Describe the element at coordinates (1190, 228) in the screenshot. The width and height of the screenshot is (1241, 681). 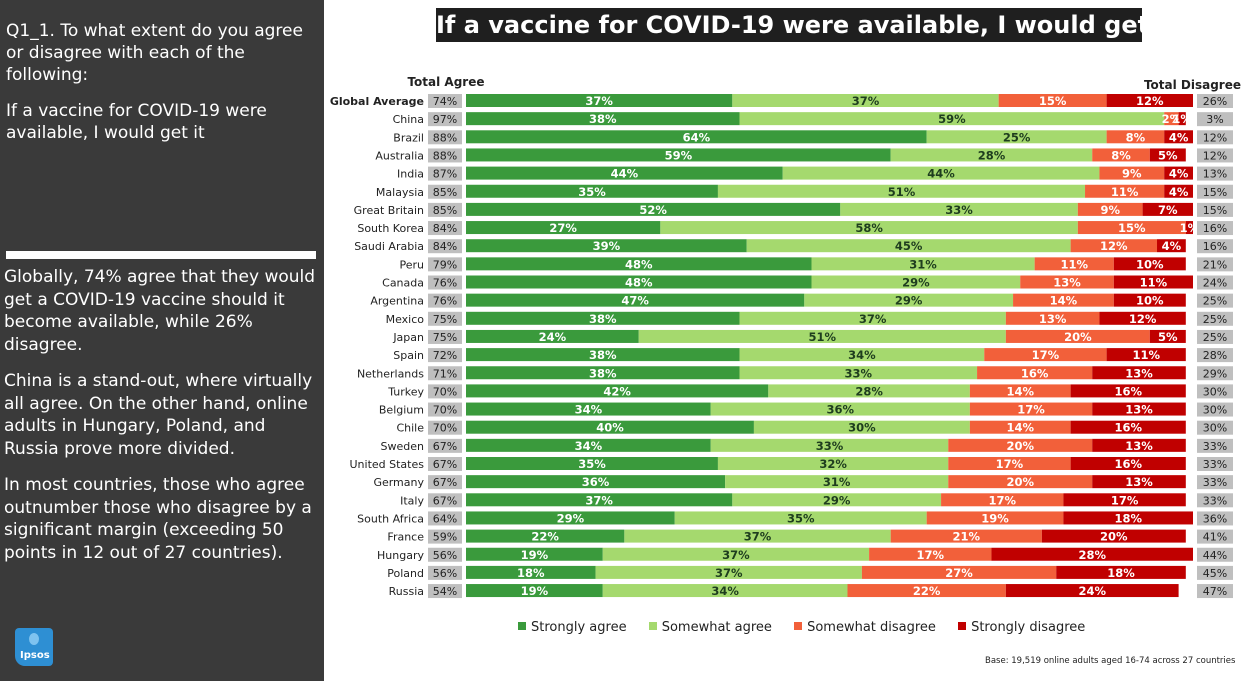
I see `data-label: 1%` at that location.